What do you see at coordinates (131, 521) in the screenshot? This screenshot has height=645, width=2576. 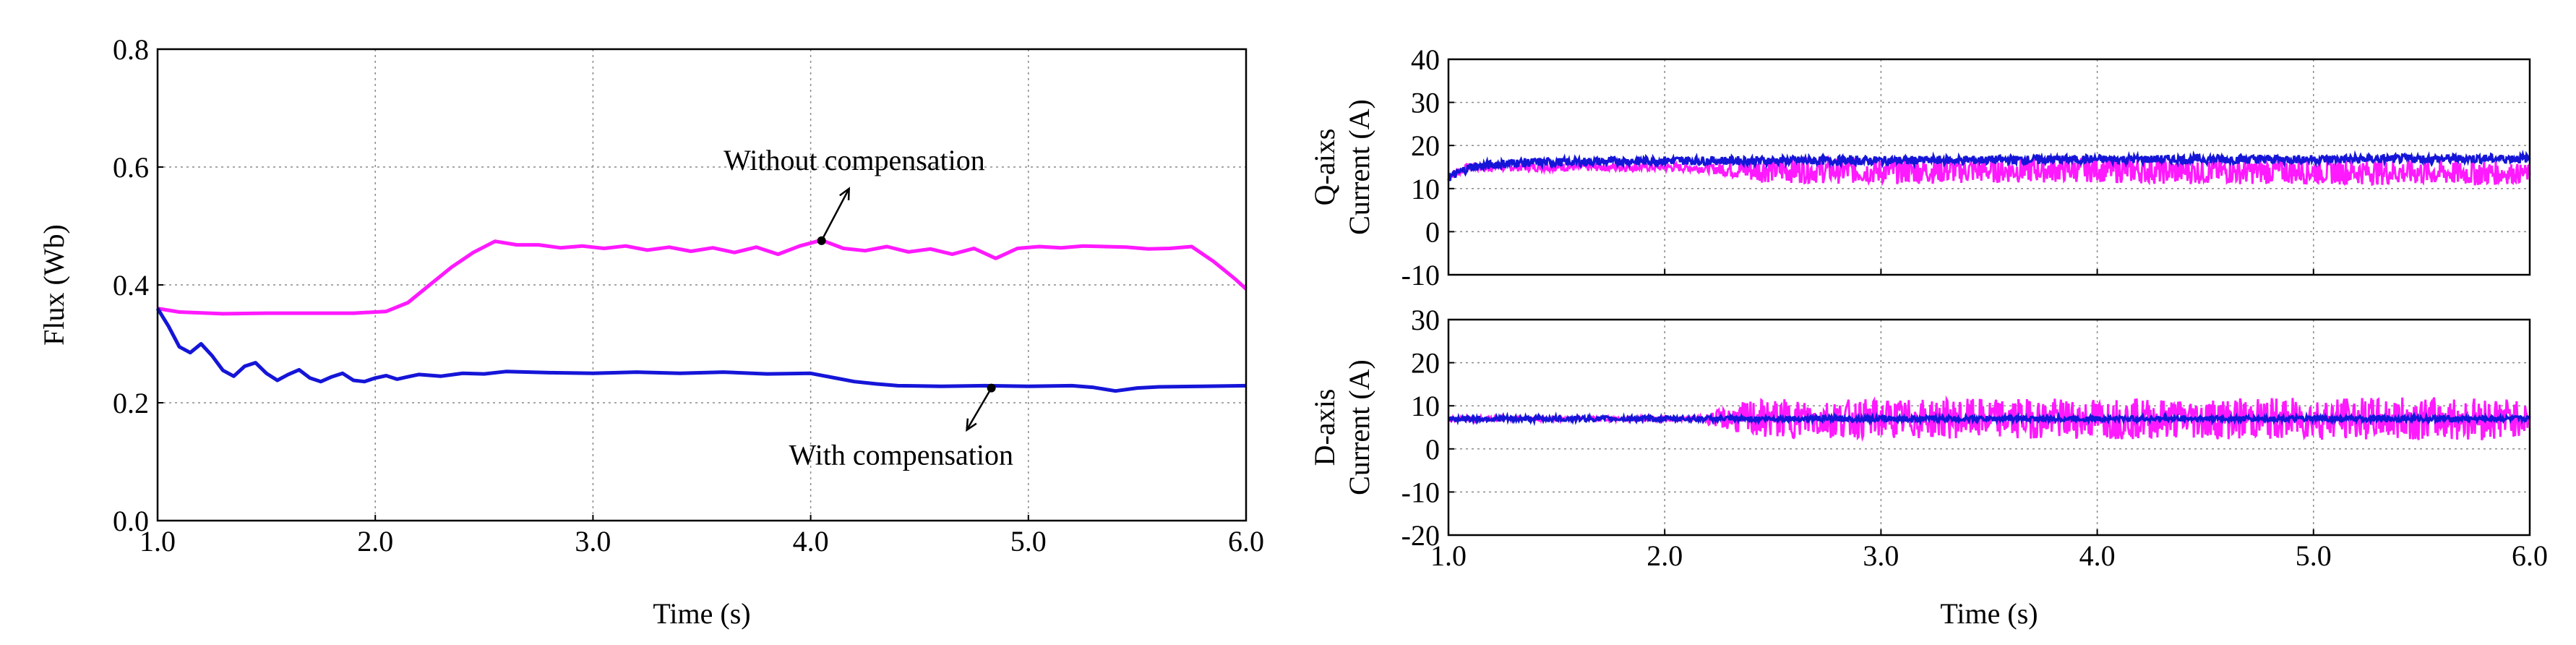 I see `flux-ytick-label: 0.0` at bounding box center [131, 521].